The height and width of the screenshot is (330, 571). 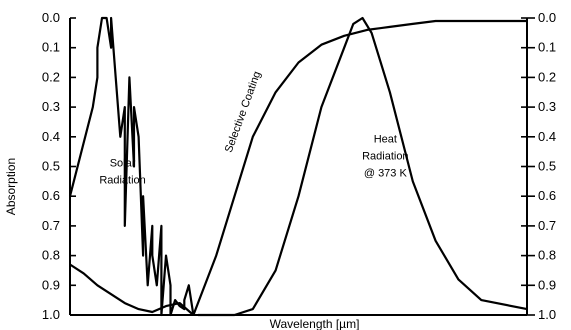 I want to click on y-tick-label-left: 0.5, so click(x=51, y=166).